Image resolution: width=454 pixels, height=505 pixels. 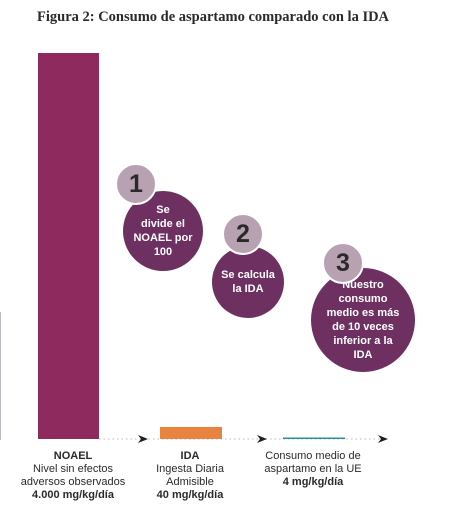 What do you see at coordinates (248, 275) in the screenshot?
I see `step-2-line-1: Se calcula` at bounding box center [248, 275].